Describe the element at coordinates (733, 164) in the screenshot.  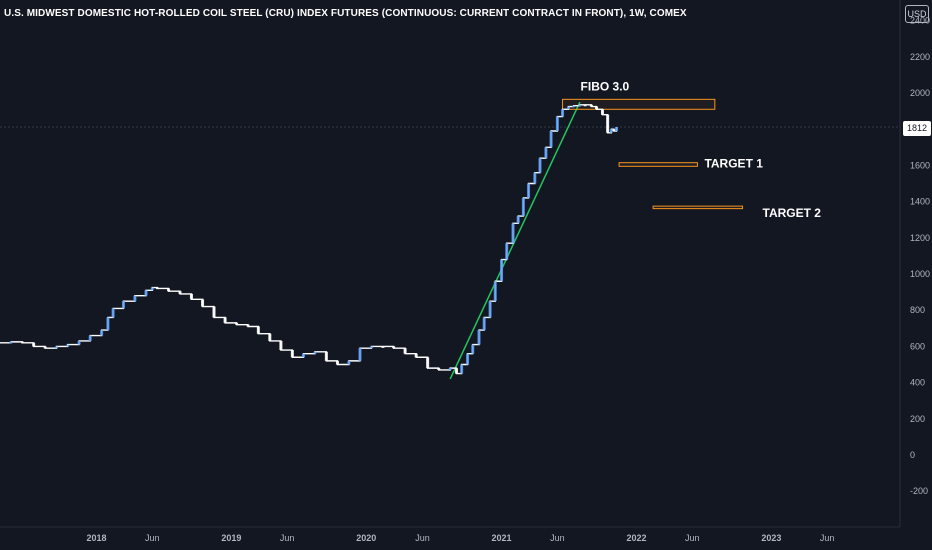
I see `annotation-label: TARGET 1` at that location.